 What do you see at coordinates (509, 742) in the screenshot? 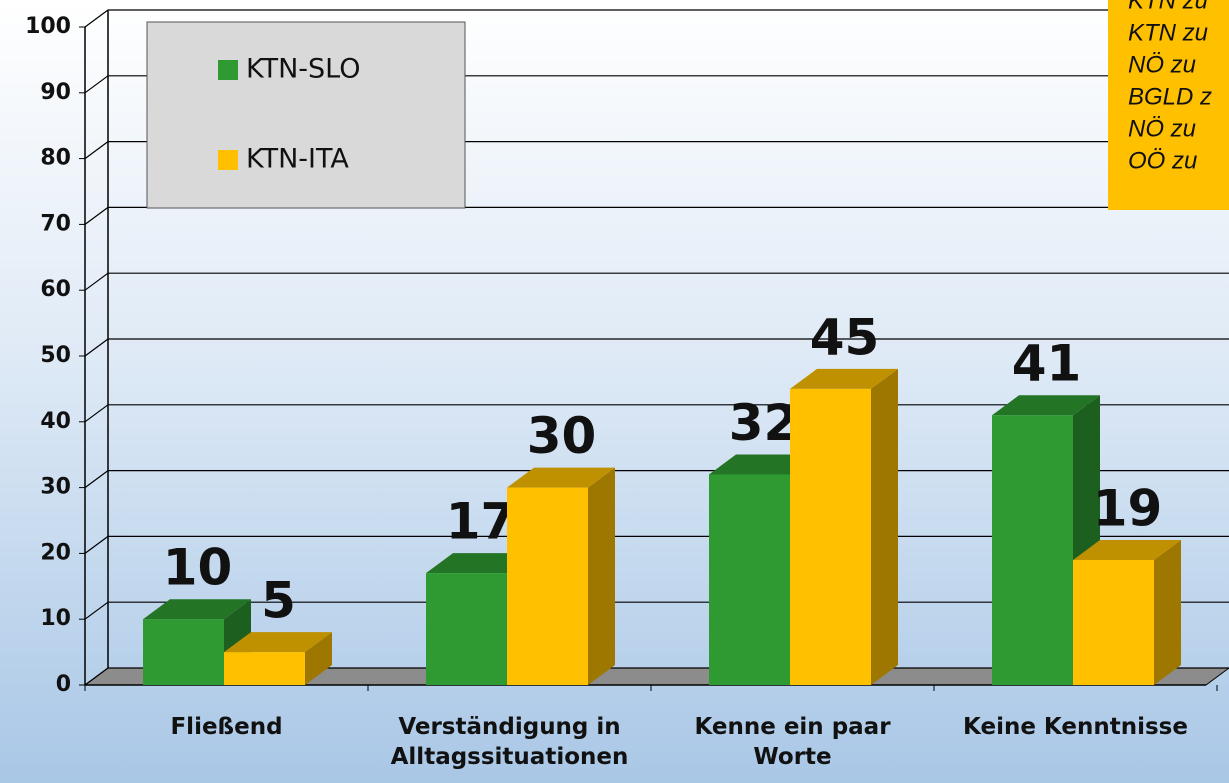
I see `x-tick-label: Verständigung in Alltagssituationen` at bounding box center [509, 742].